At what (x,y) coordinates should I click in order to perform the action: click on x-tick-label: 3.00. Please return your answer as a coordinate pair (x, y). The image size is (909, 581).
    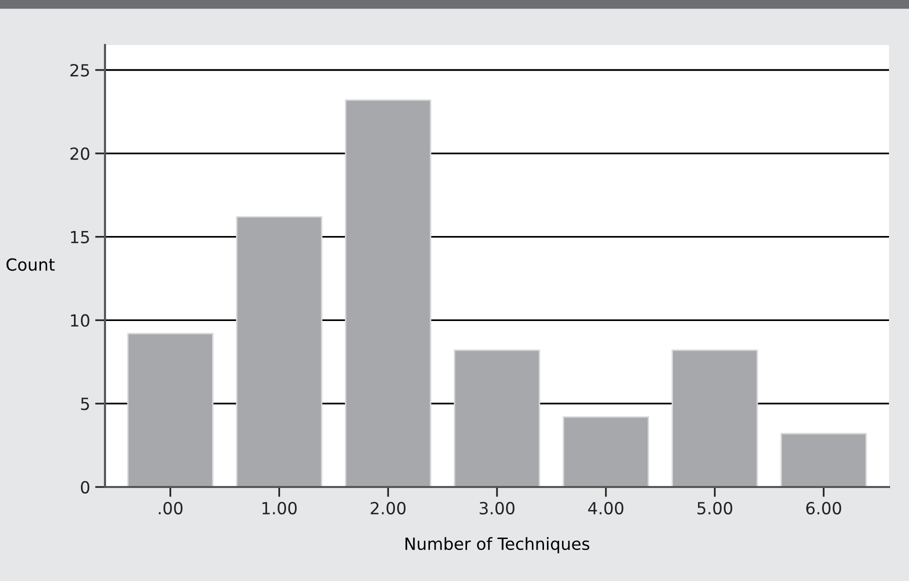
    Looking at the image, I should click on (497, 508).